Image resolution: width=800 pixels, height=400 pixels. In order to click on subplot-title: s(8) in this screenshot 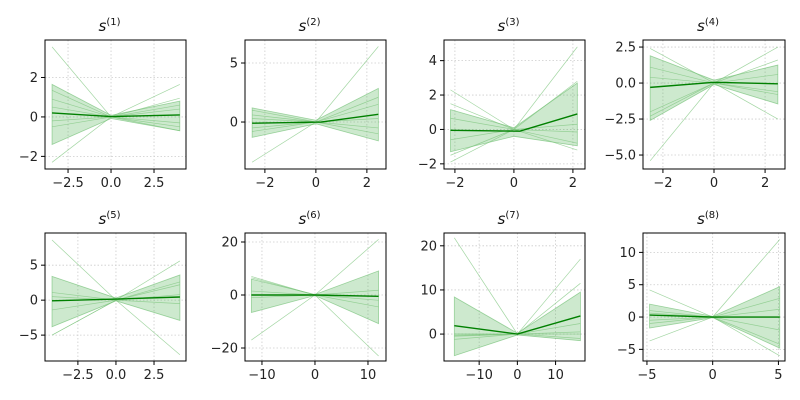, I will do `click(708, 219)`.